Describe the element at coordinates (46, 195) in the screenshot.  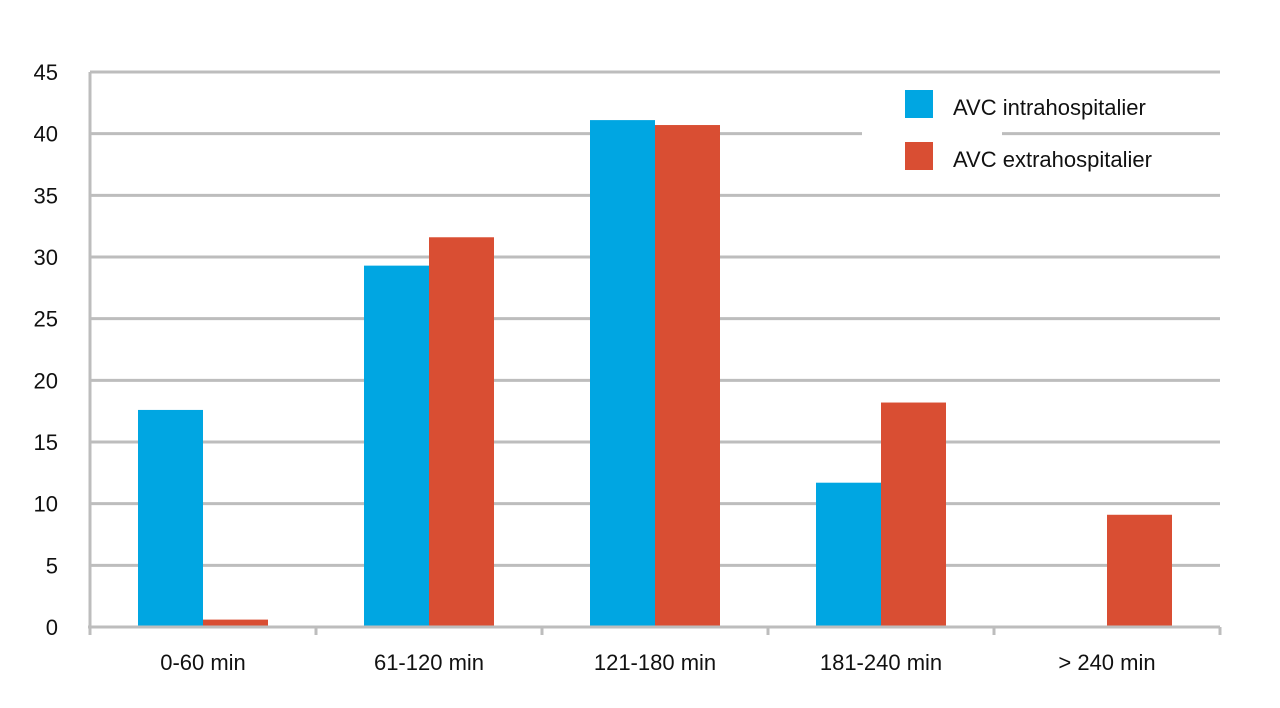
I see `y-tick-label-35: 35` at that location.